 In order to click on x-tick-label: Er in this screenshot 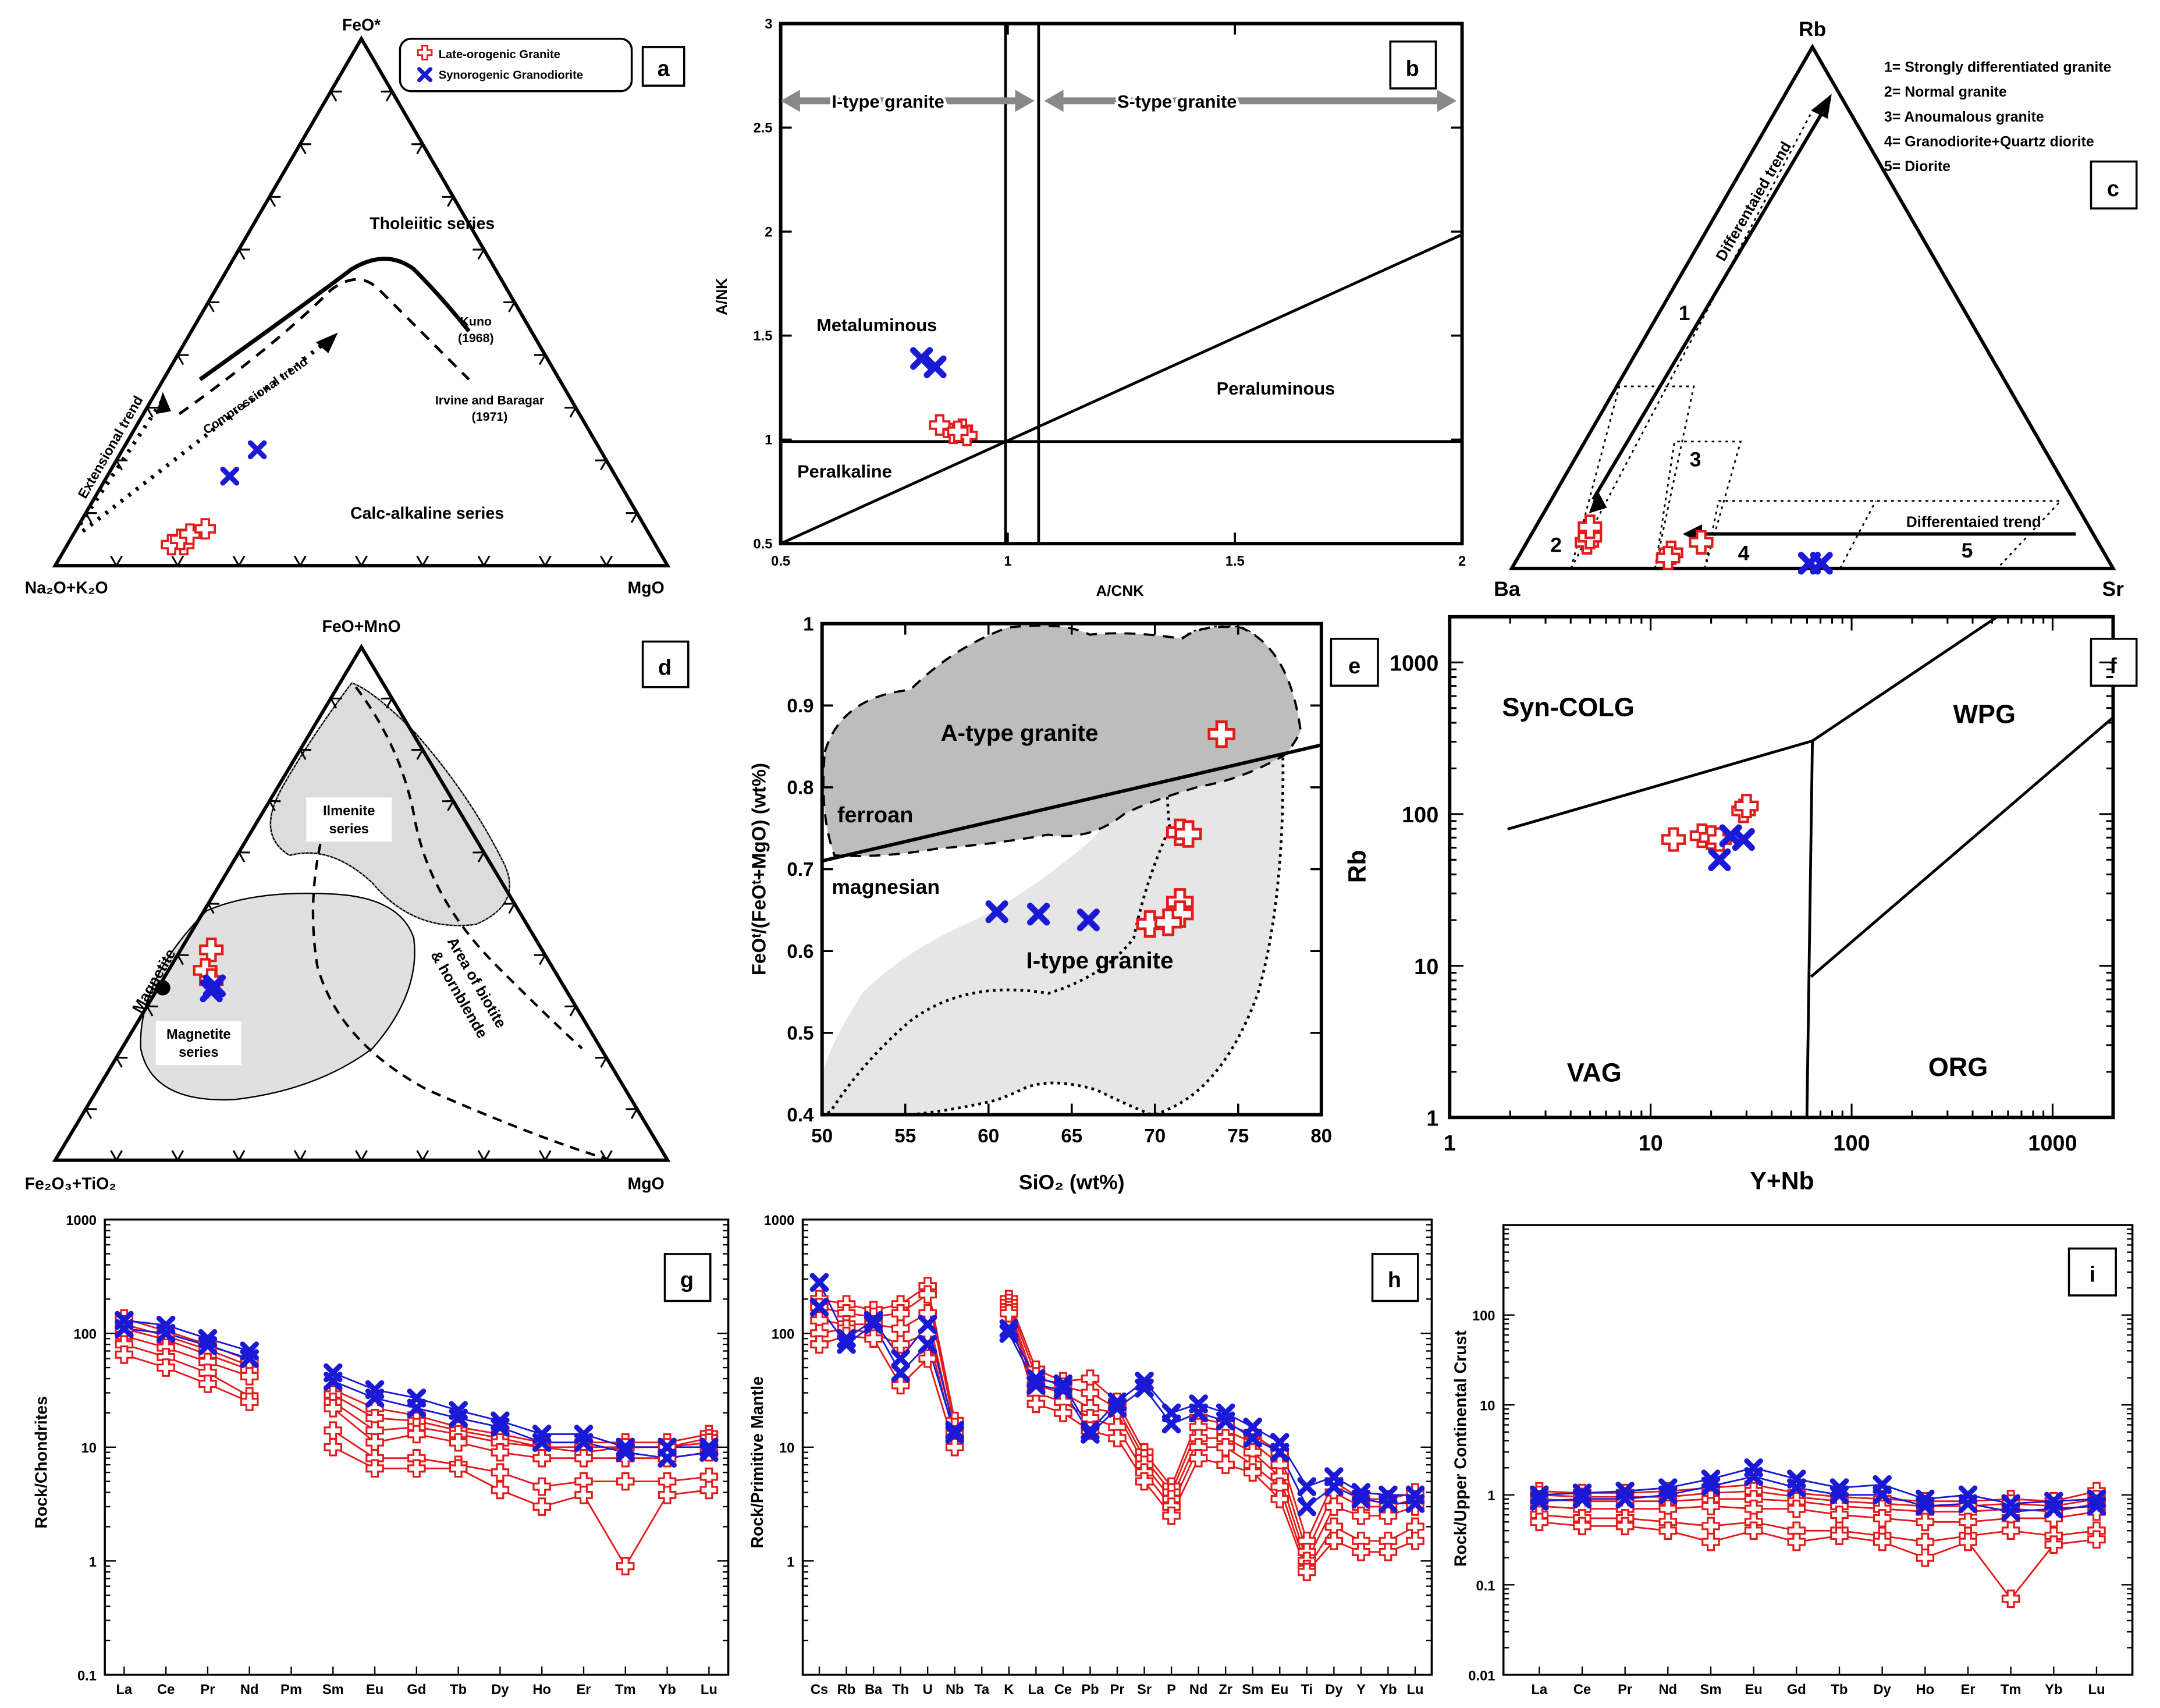, I will do `click(583, 1690)`.